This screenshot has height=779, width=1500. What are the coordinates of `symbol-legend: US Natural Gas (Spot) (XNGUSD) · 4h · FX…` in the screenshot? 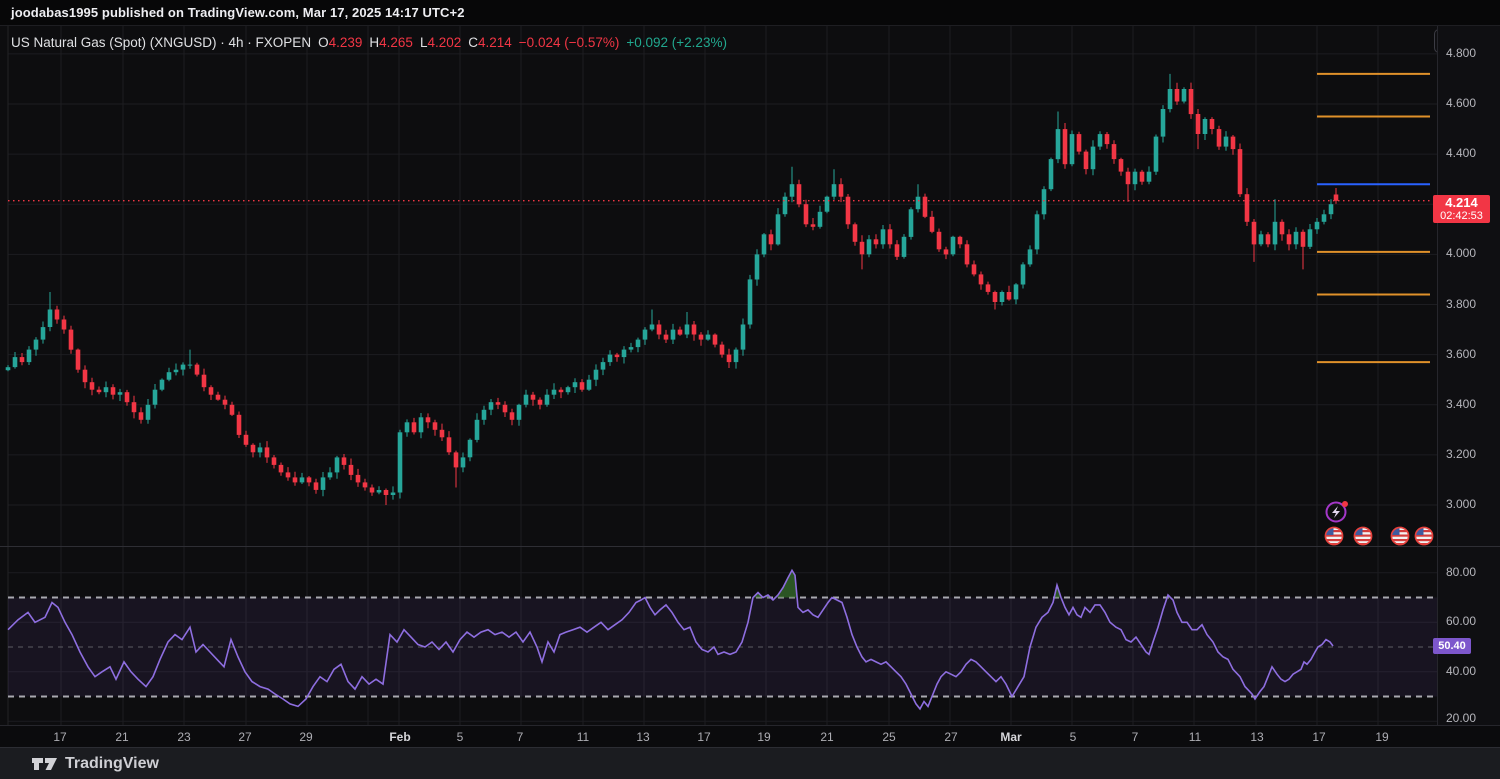 It's located at (369, 42).